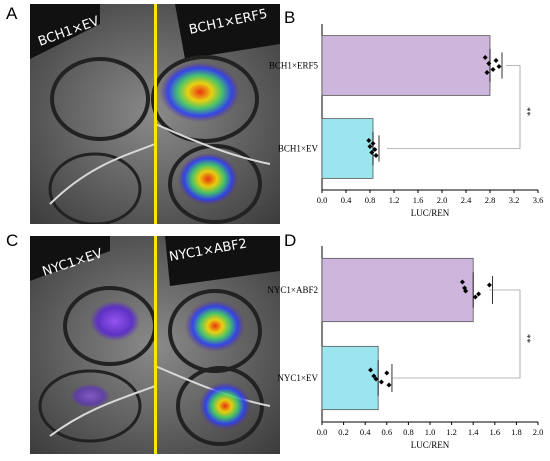 This screenshot has width=550, height=461. Describe the element at coordinates (290, 240) in the screenshot. I see `panel-letter-d: D` at that location.